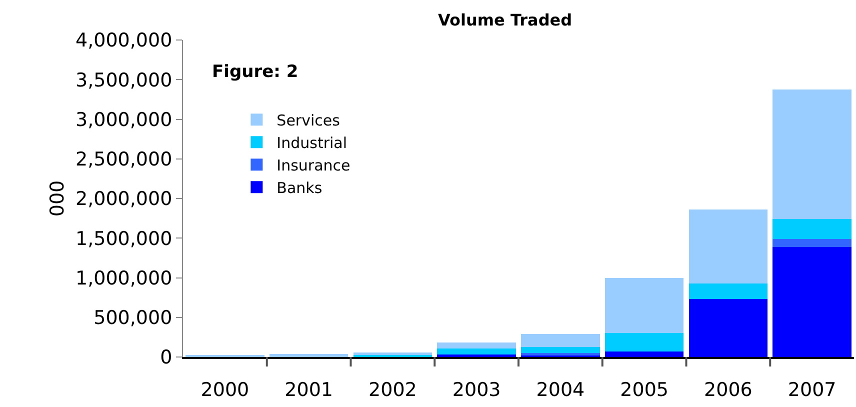 The height and width of the screenshot is (407, 856). Describe the element at coordinates (312, 143) in the screenshot. I see `legend-label: Industrial` at that location.